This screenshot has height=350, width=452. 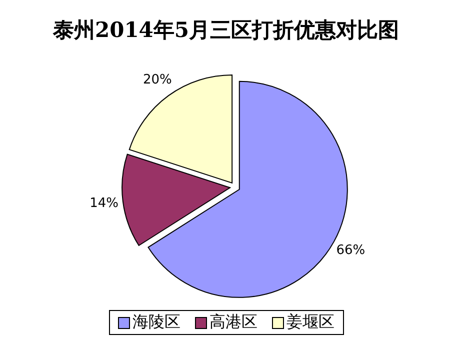 What do you see at coordinates (156, 322) in the screenshot?
I see `legend-label: 海陵区` at bounding box center [156, 322].